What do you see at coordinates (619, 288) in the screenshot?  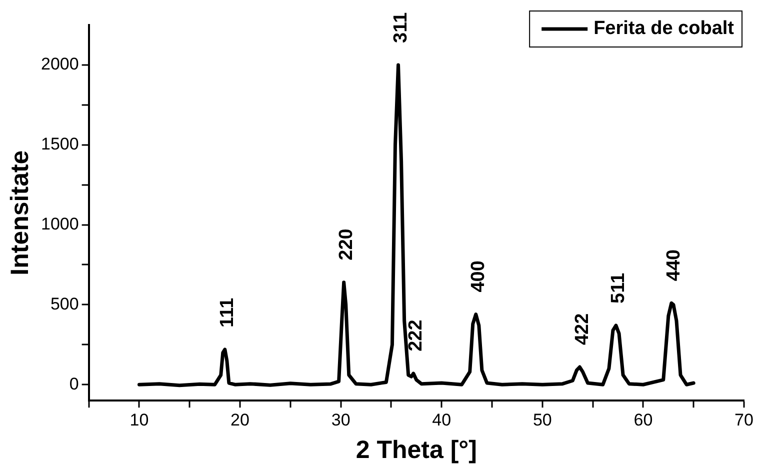 I see `annotation: 511` at bounding box center [619, 288].